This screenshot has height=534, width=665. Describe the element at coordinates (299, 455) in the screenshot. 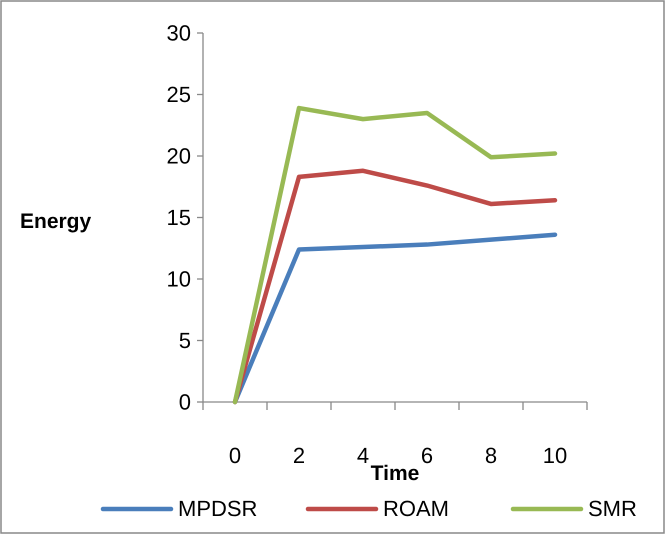

I see `x-tick-label: 2` at that location.